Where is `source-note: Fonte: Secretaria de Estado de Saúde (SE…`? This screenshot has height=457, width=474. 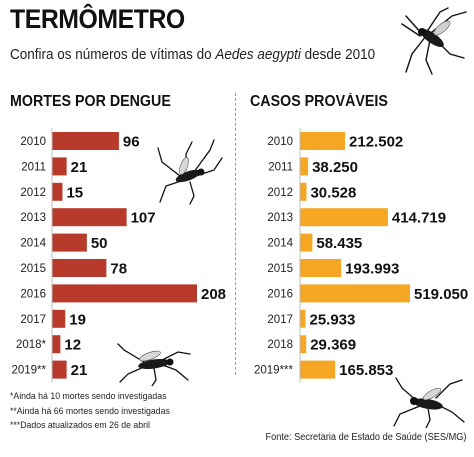 source-note: Fonte: Secretaria de Estado de Saúde (SE… is located at coordinates (365, 437).